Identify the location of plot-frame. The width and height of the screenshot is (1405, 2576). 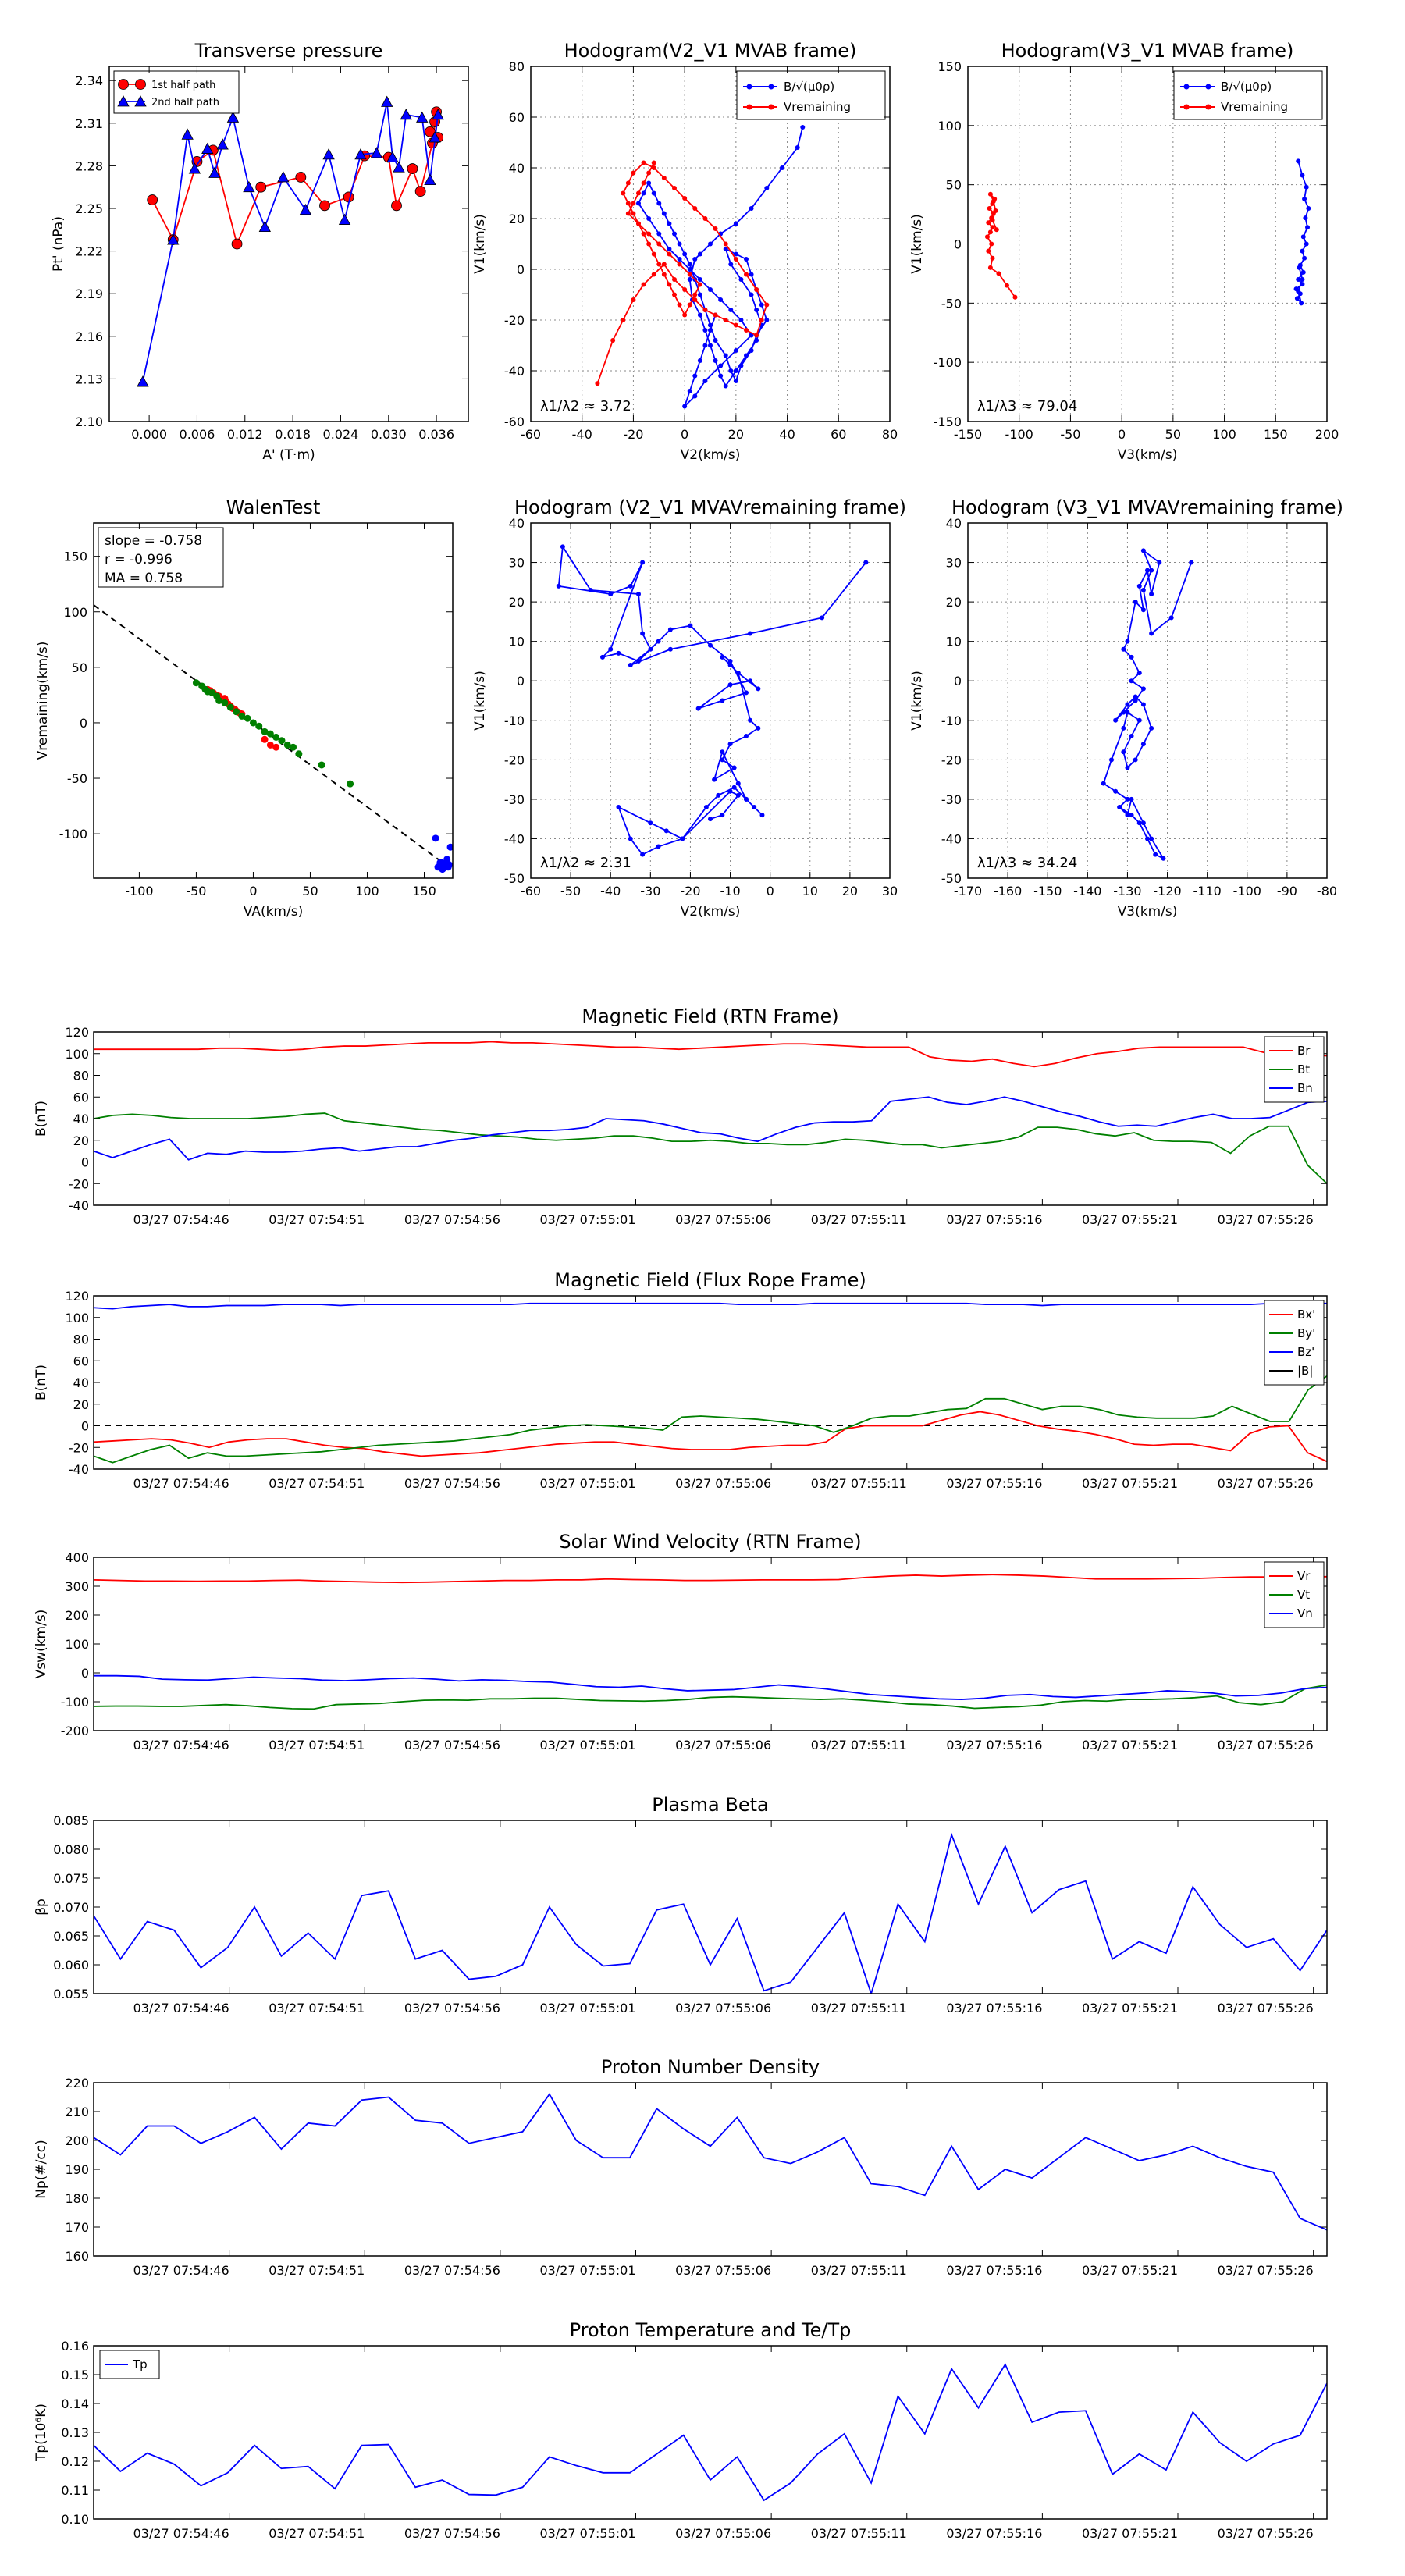
(288, 244).